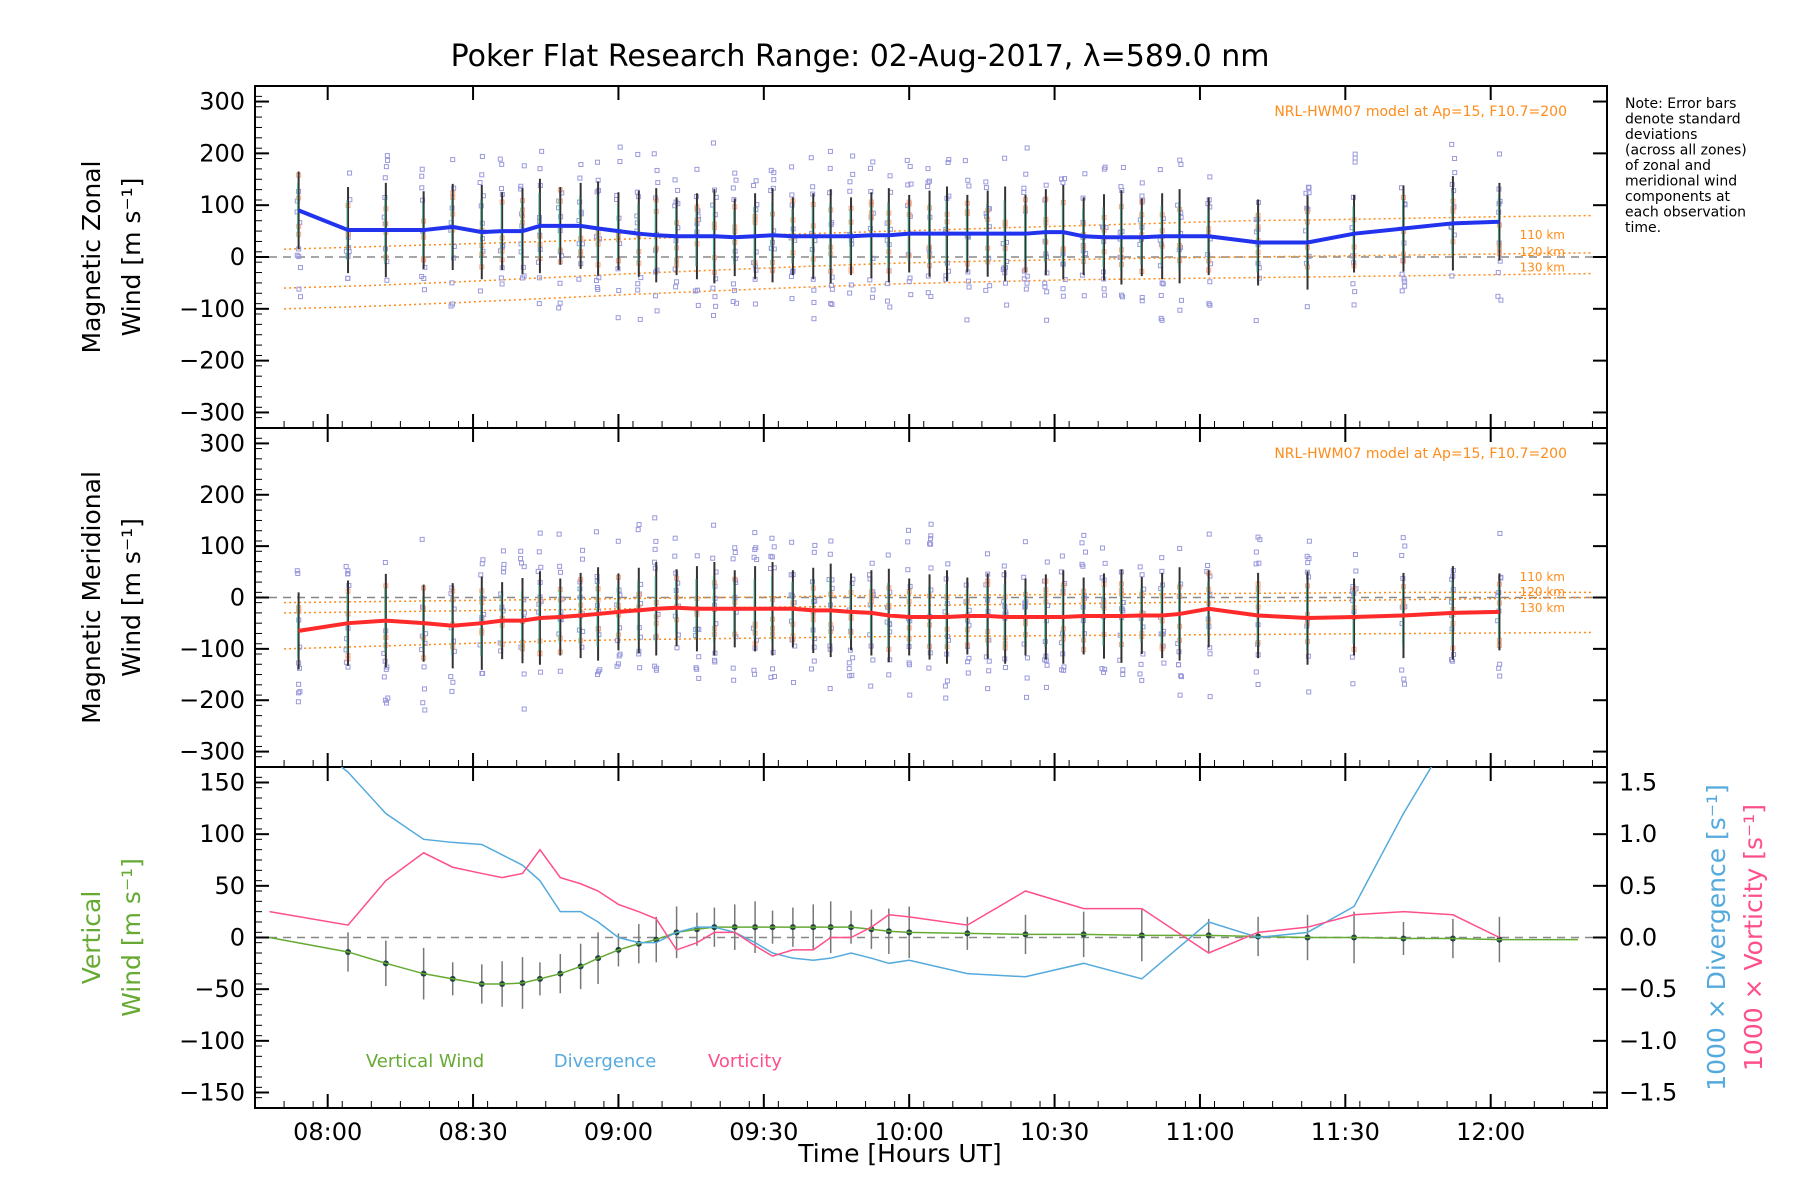  I want to click on y2-tick-label: 1.0, so click(1638, 834).